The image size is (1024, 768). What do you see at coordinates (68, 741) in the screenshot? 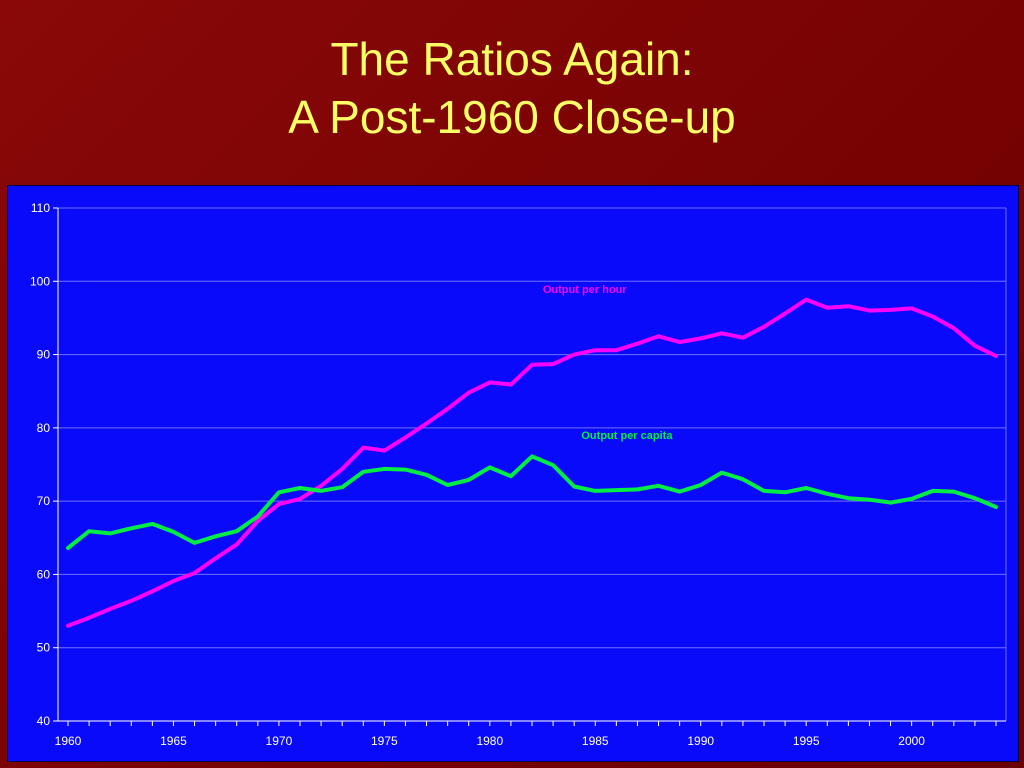
I see `x-tick-label: 1960` at bounding box center [68, 741].